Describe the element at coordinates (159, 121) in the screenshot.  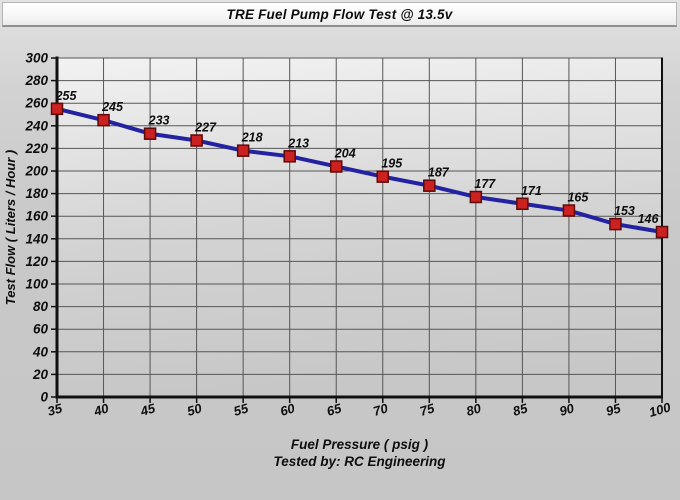
I see `point-label: 233` at that location.